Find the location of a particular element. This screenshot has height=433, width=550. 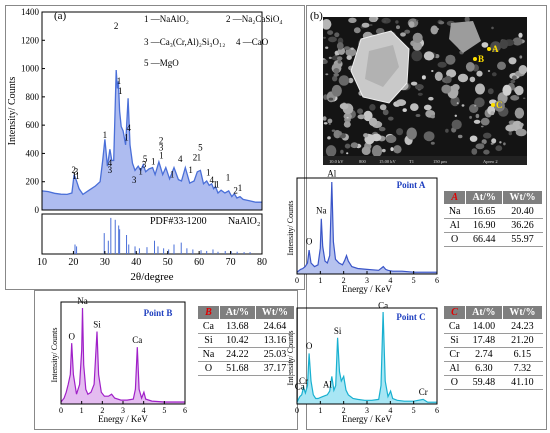

sem-image: AB C 10.0 kV 800 15.00 kV T1 150 μm Apreo 2 is located at coordinates (425, 91).